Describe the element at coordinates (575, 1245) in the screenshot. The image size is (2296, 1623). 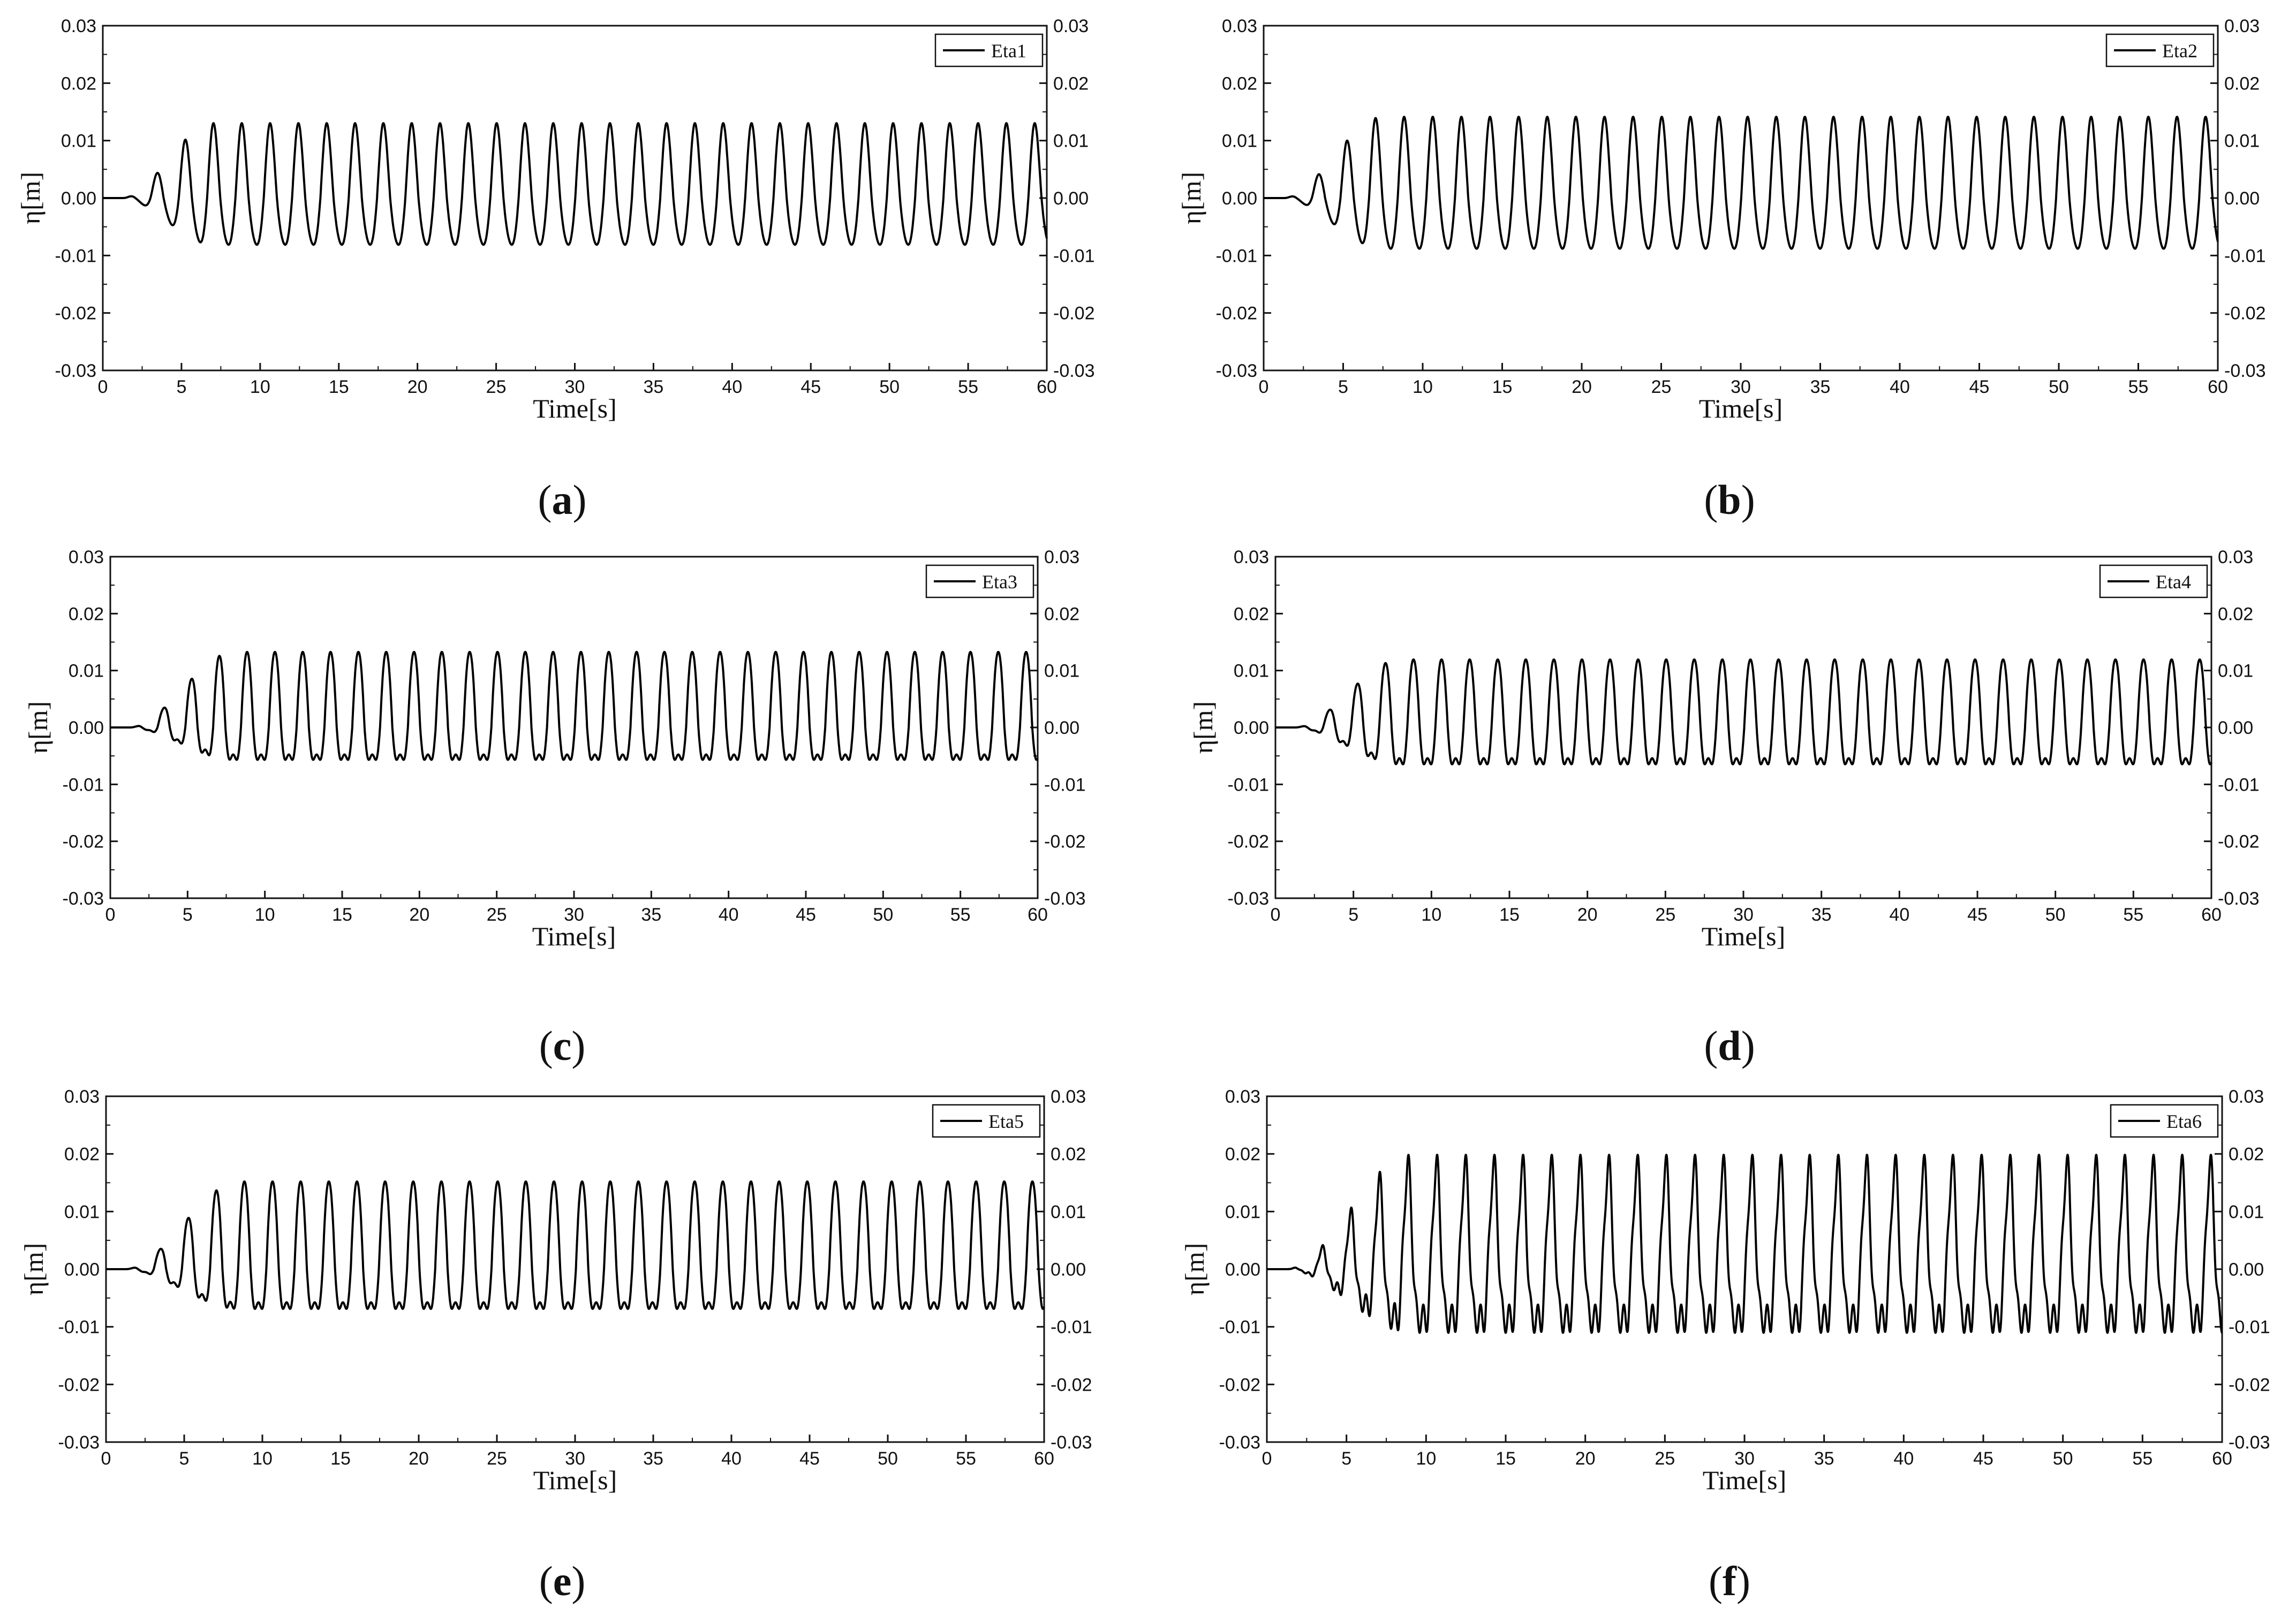
I see `series-line-eta5` at that location.